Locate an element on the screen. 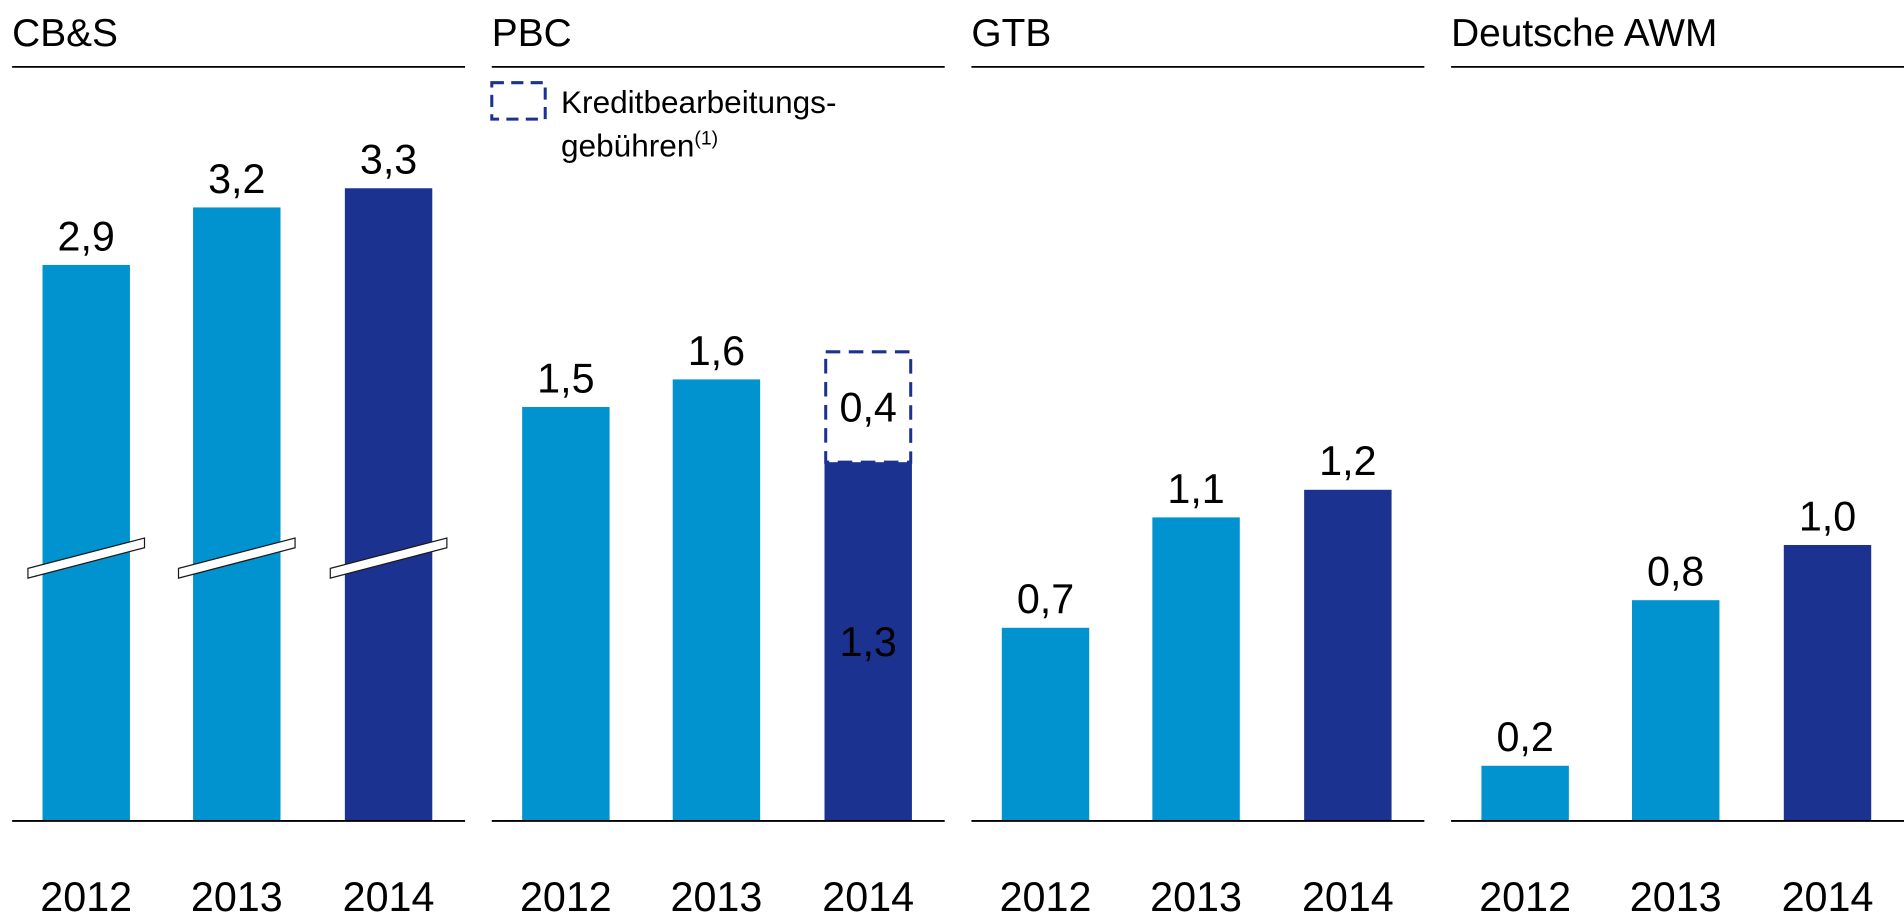  value-label: 1,0 is located at coordinates (1827, 516).